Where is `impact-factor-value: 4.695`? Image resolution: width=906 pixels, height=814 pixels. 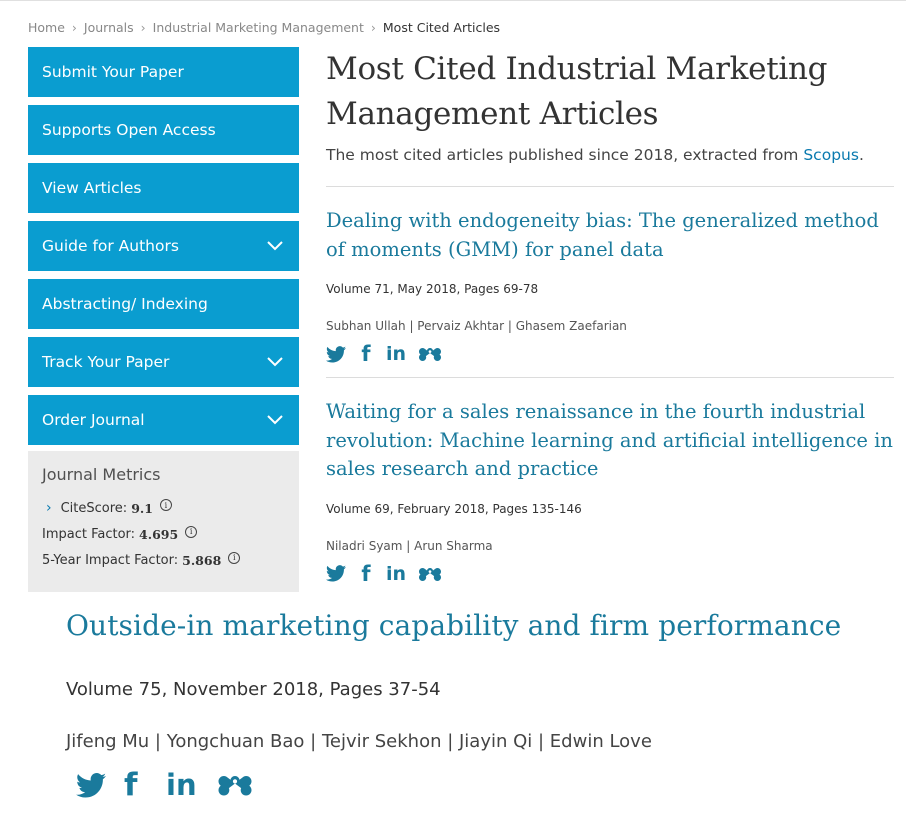
impact-factor-value: 4.695 is located at coordinates (159, 534).